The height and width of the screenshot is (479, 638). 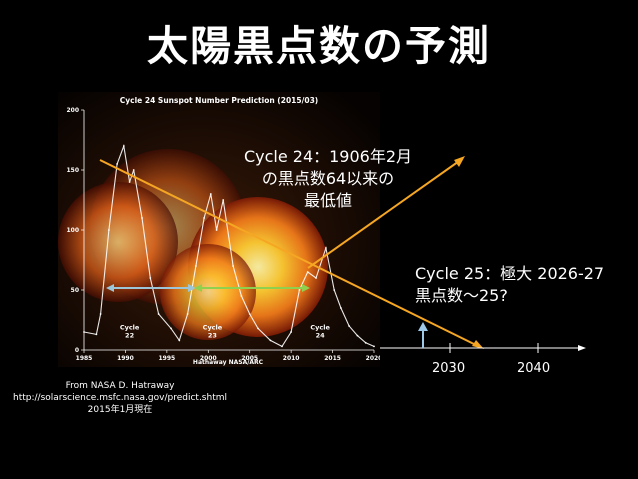 What do you see at coordinates (534, 368) in the screenshot?
I see `extended-tick-2040: 2040` at bounding box center [534, 368].